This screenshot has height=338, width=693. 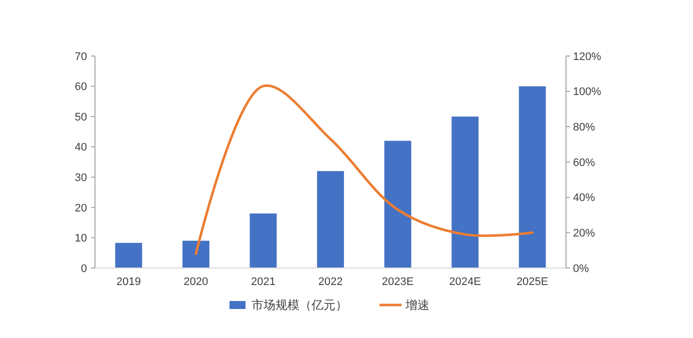 What do you see at coordinates (80, 178) in the screenshot?
I see `y-tick-label: 30` at bounding box center [80, 178].